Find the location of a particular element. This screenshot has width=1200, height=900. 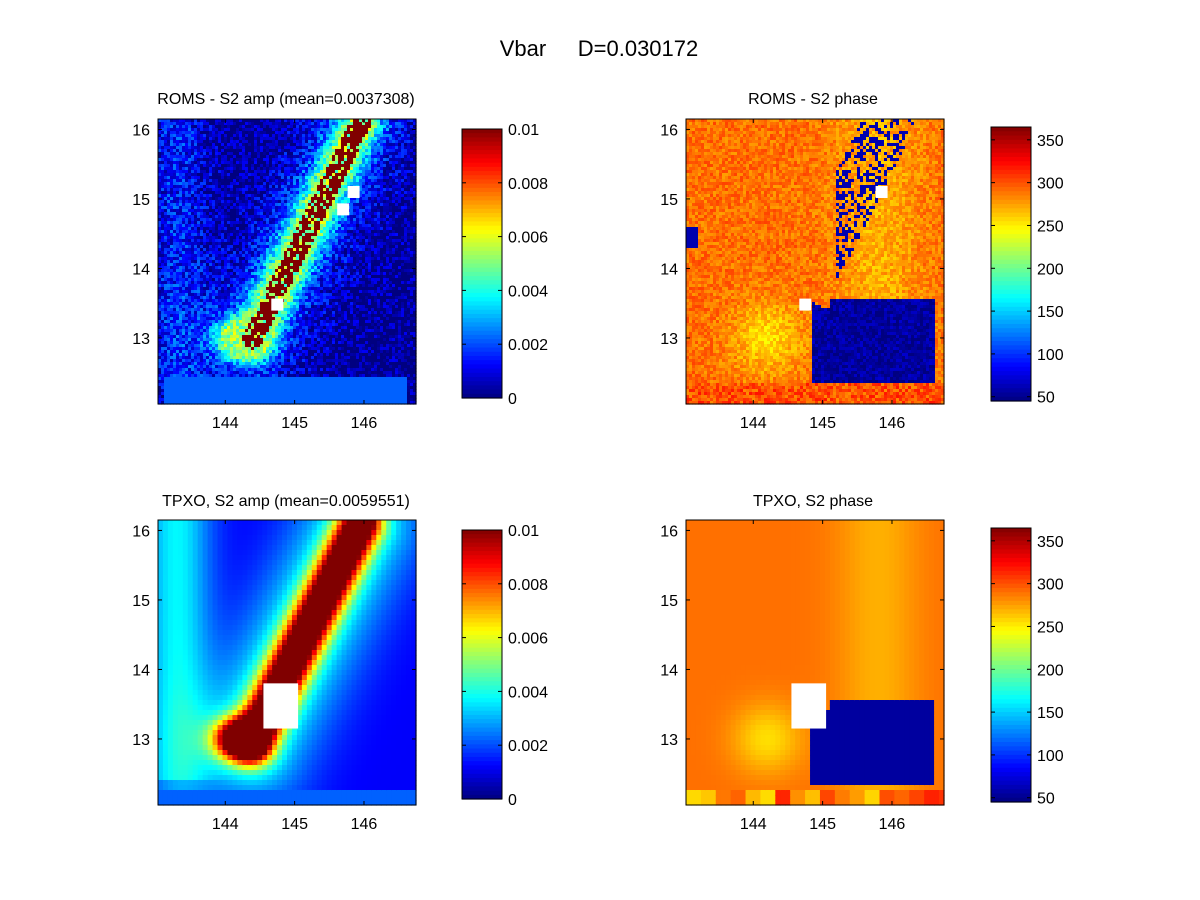

heatmap-cells is located at coordinates (287, 262).